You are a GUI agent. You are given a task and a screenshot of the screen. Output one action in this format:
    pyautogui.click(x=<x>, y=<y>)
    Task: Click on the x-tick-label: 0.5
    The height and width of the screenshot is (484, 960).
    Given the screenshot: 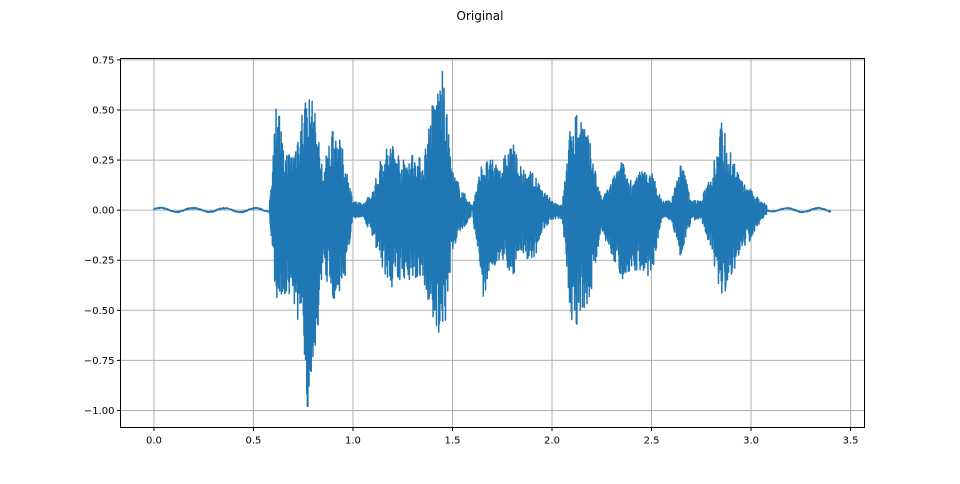 What is the action you would take?
    pyautogui.click(x=254, y=441)
    